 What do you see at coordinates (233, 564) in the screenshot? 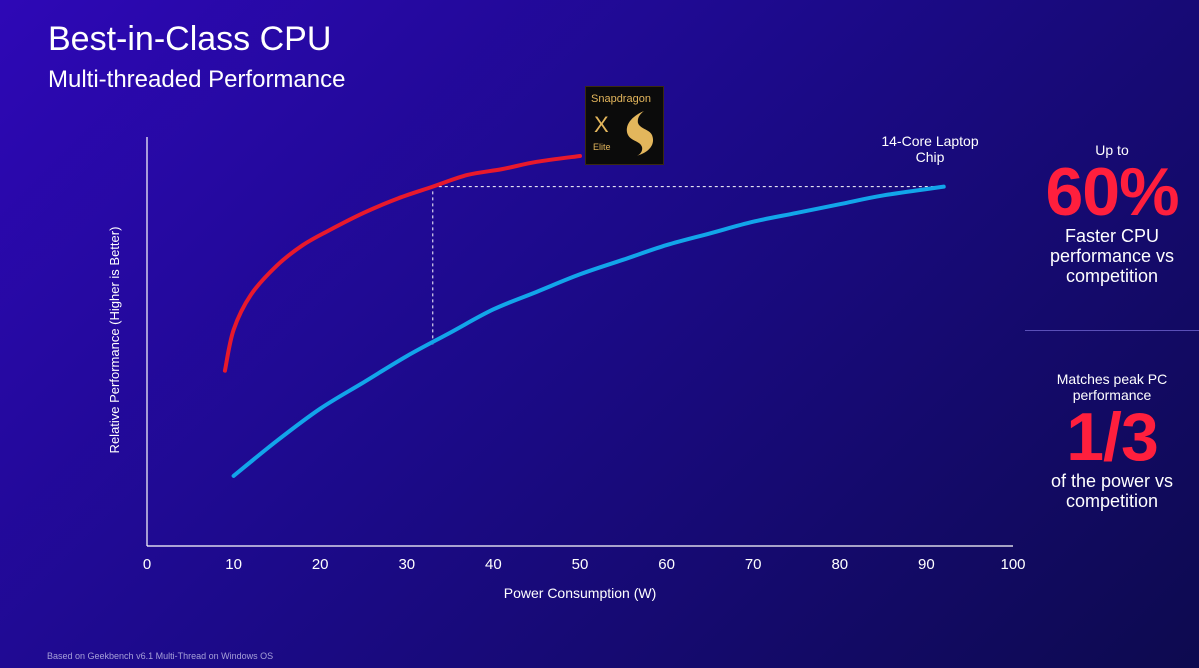
I see `x-tick-label: 10` at bounding box center [233, 564].